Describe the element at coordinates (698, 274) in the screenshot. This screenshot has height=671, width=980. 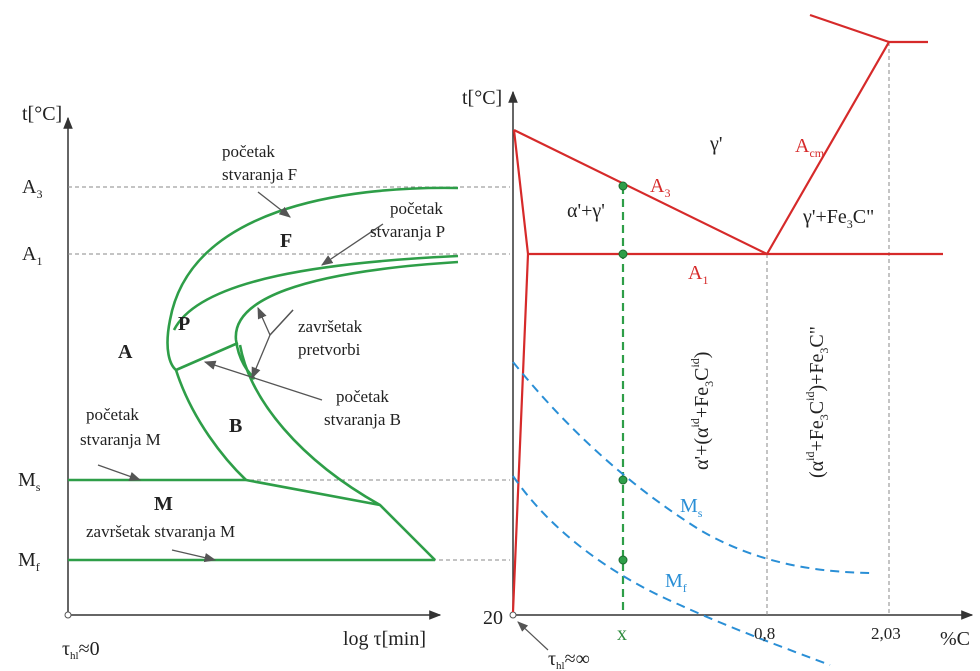
I see `label-a1: A1` at that location.